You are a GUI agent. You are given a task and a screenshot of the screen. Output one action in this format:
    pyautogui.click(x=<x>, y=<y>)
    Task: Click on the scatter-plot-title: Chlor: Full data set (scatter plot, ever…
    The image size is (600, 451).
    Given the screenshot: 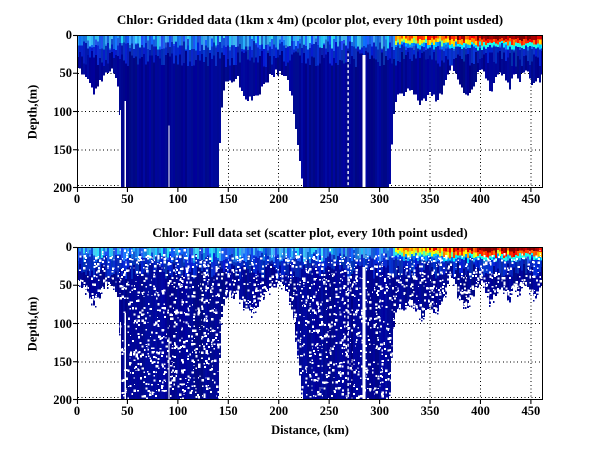 What is the action you would take?
    pyautogui.click(x=310, y=232)
    